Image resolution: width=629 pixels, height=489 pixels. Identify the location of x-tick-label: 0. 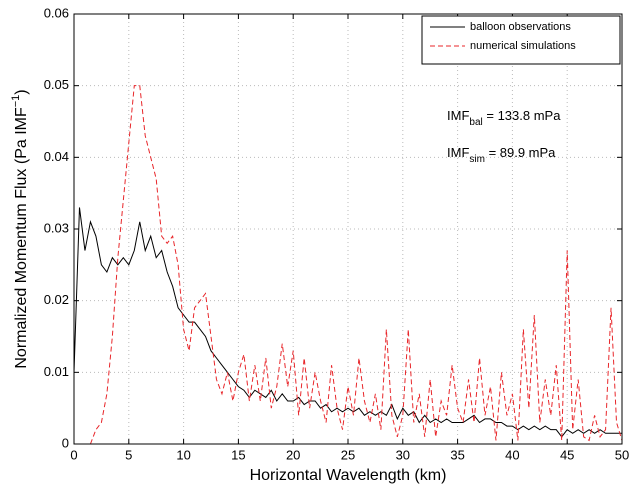
(73, 454).